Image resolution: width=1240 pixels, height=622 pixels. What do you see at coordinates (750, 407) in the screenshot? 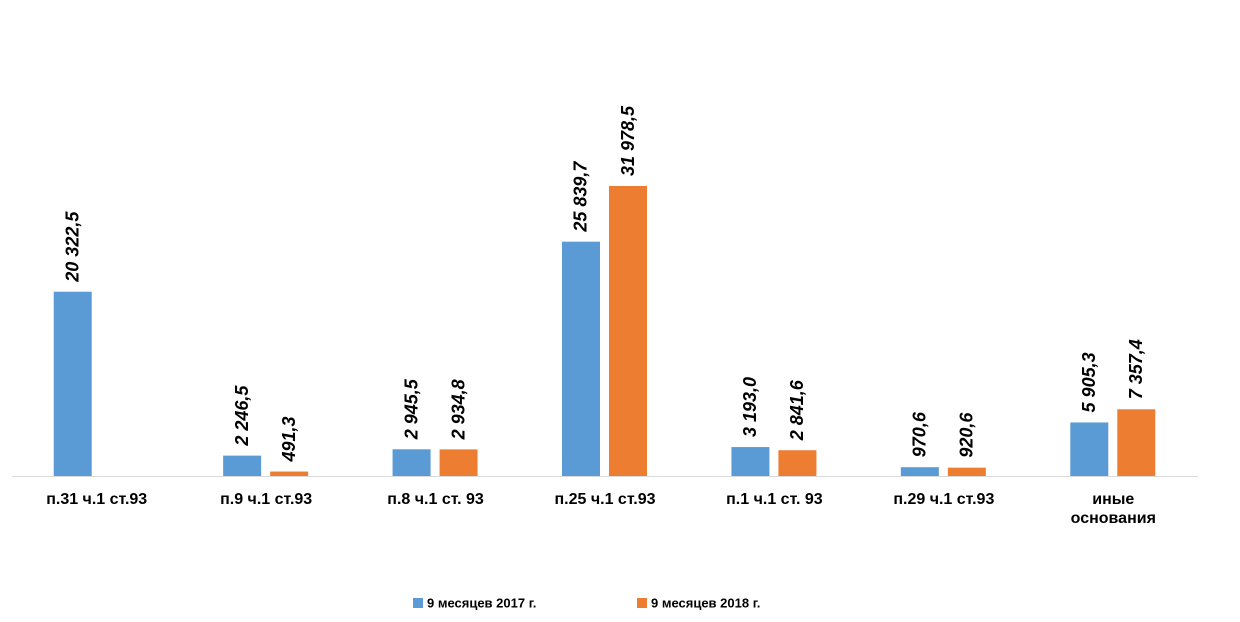
I see `data-label: 3 193,0` at bounding box center [750, 407].